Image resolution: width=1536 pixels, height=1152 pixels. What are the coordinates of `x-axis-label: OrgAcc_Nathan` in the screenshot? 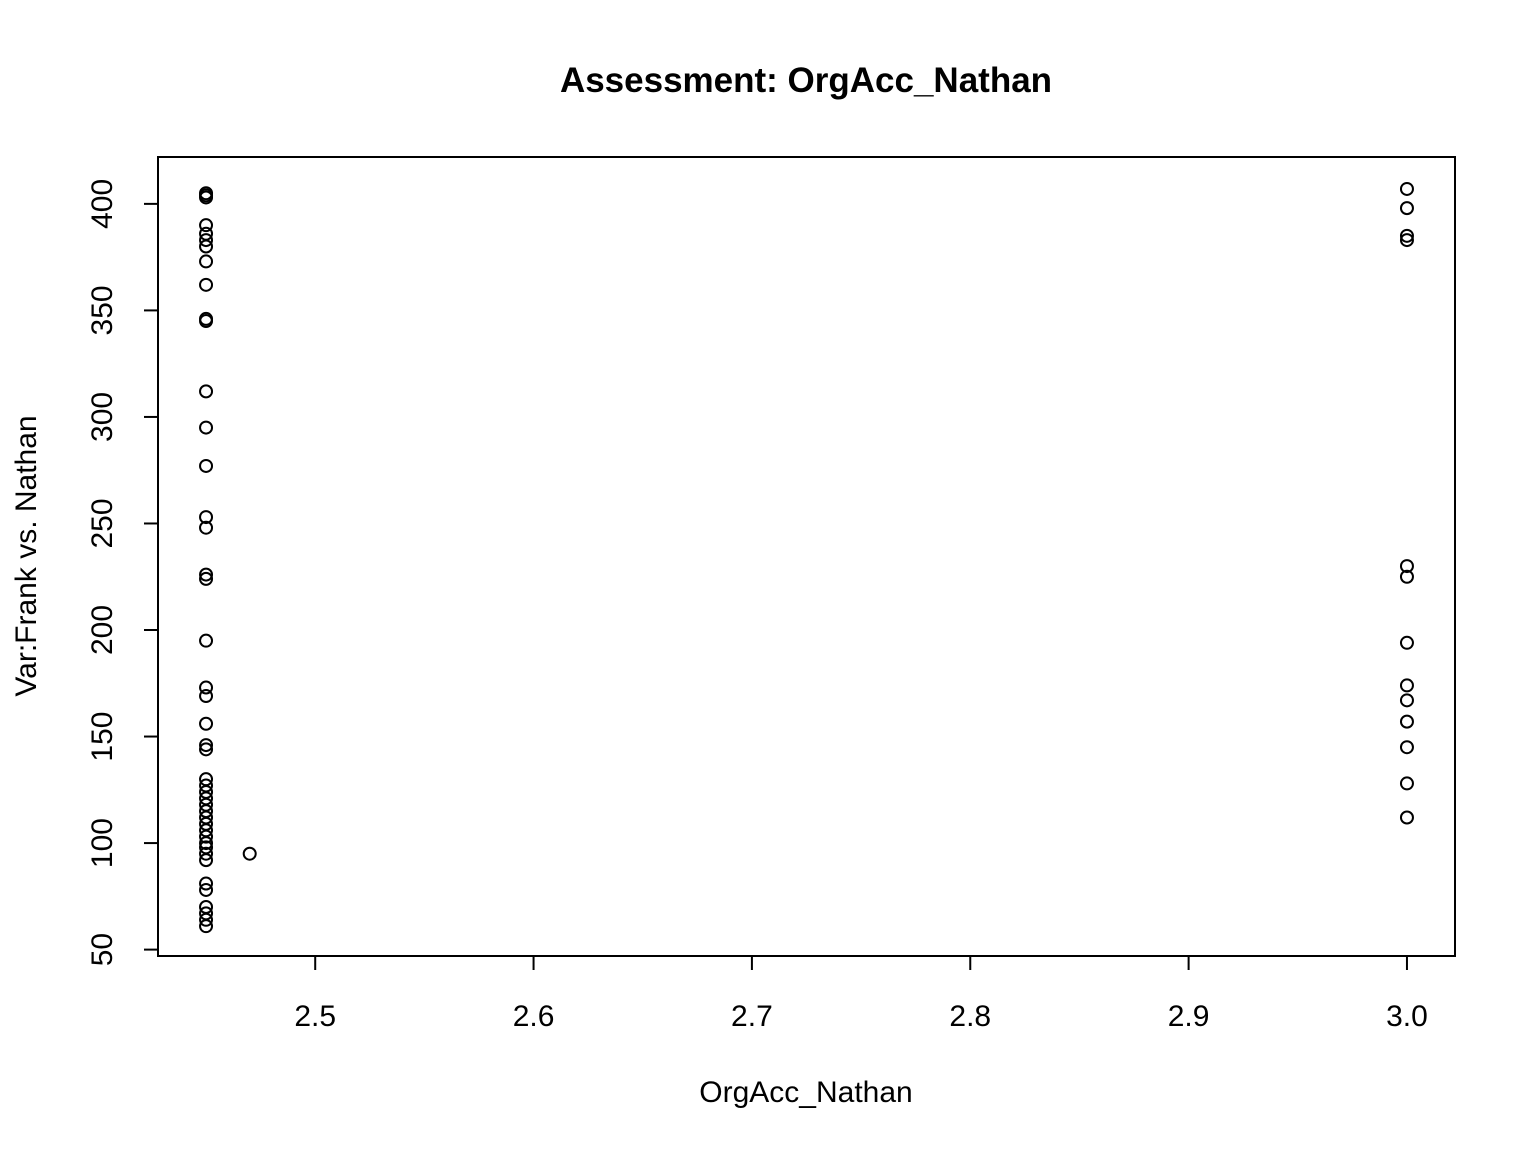 It's located at (805, 1092).